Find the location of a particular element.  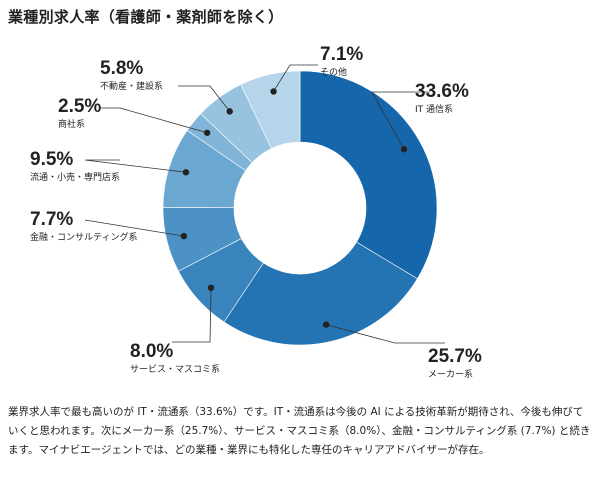

category-label-5: 商社系 is located at coordinates (71, 124).